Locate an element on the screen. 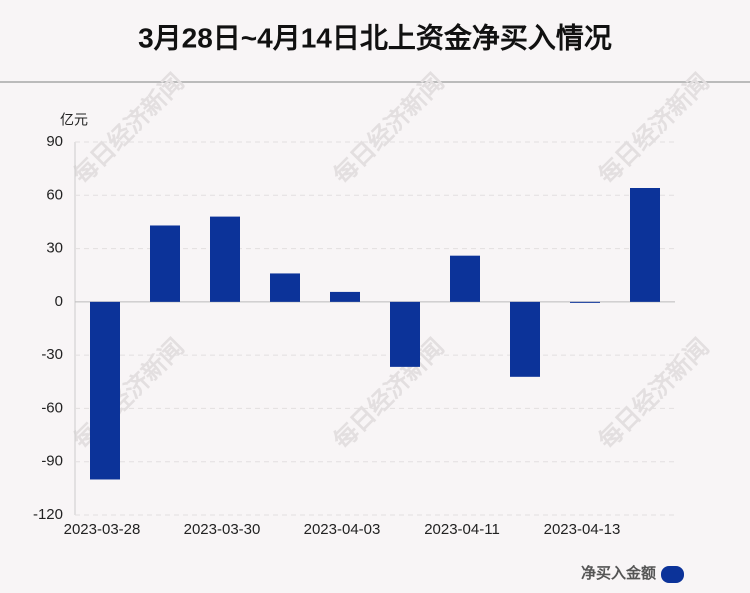 The image size is (750, 593). y-tick-label: 0 is located at coordinates (59, 301).